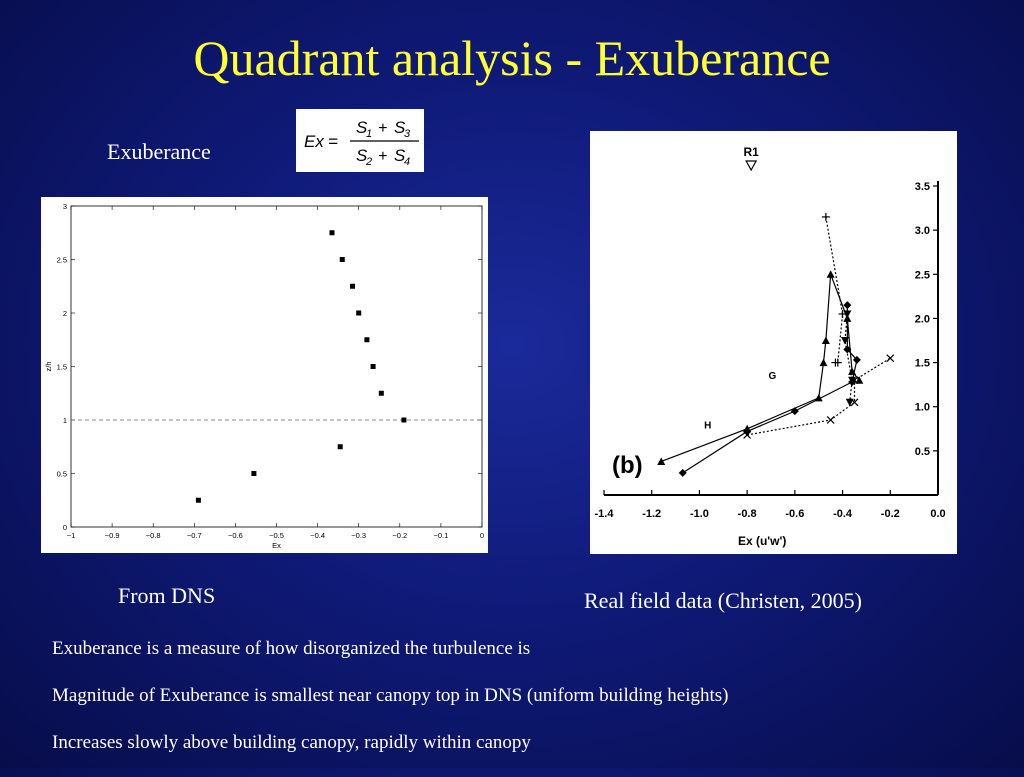 This screenshot has height=777, width=1024. I want to click on x-tick-label: −0.5, so click(276, 535).